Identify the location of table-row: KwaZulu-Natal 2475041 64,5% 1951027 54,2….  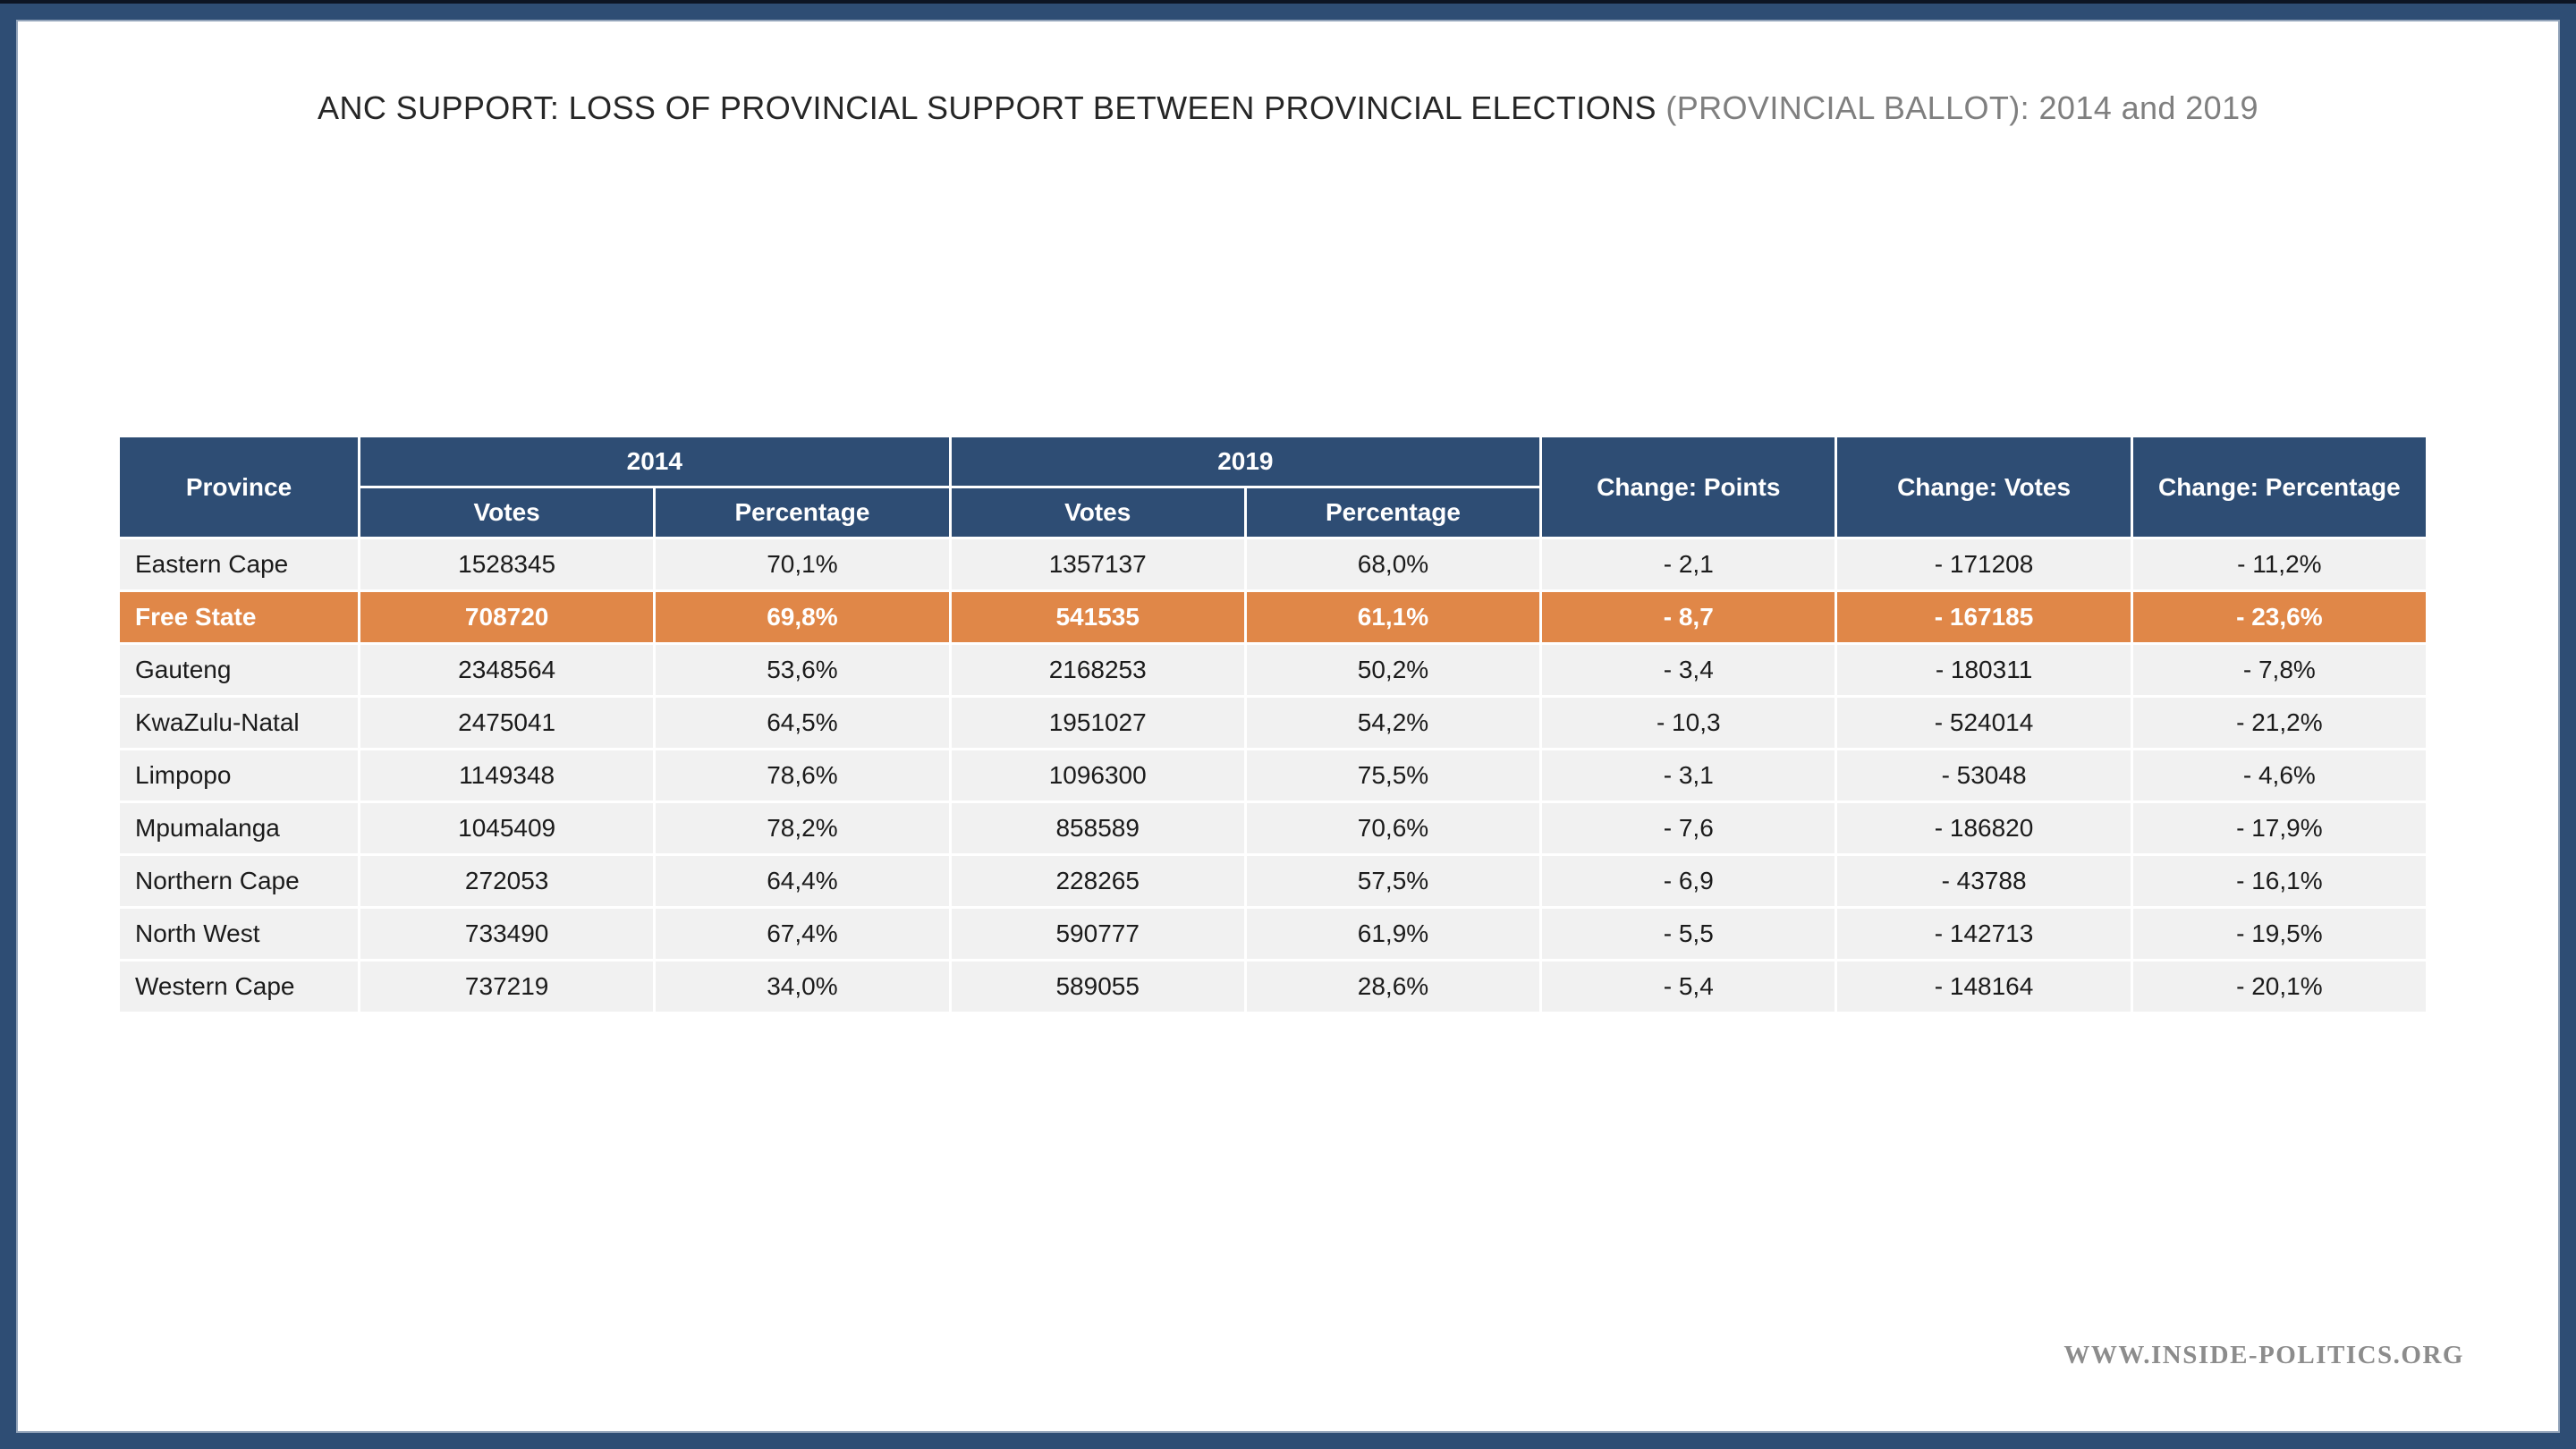
(1273, 723).